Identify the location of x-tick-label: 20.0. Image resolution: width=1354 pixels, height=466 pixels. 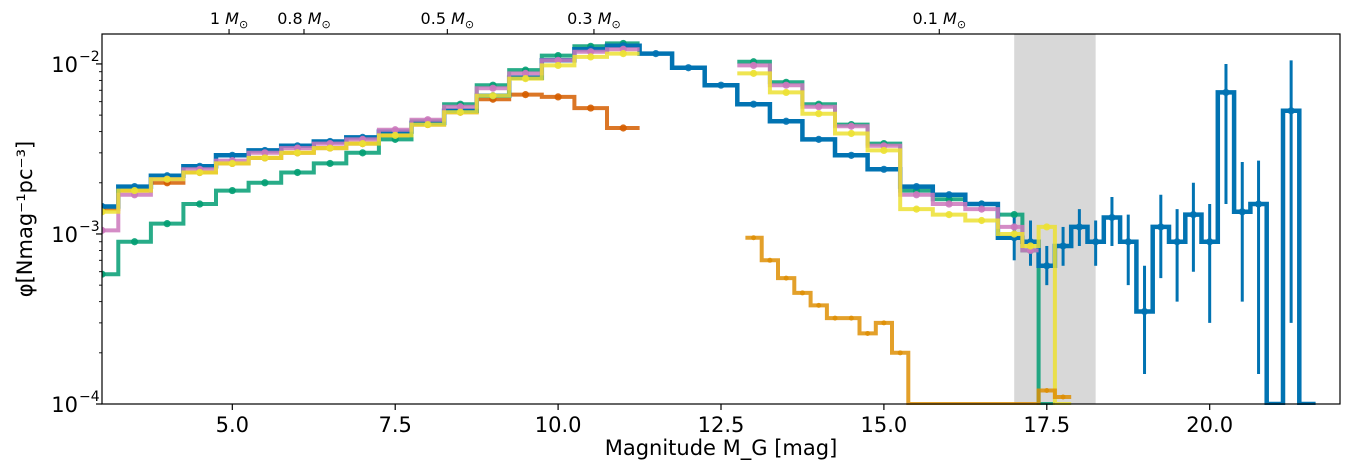
(1209, 425).